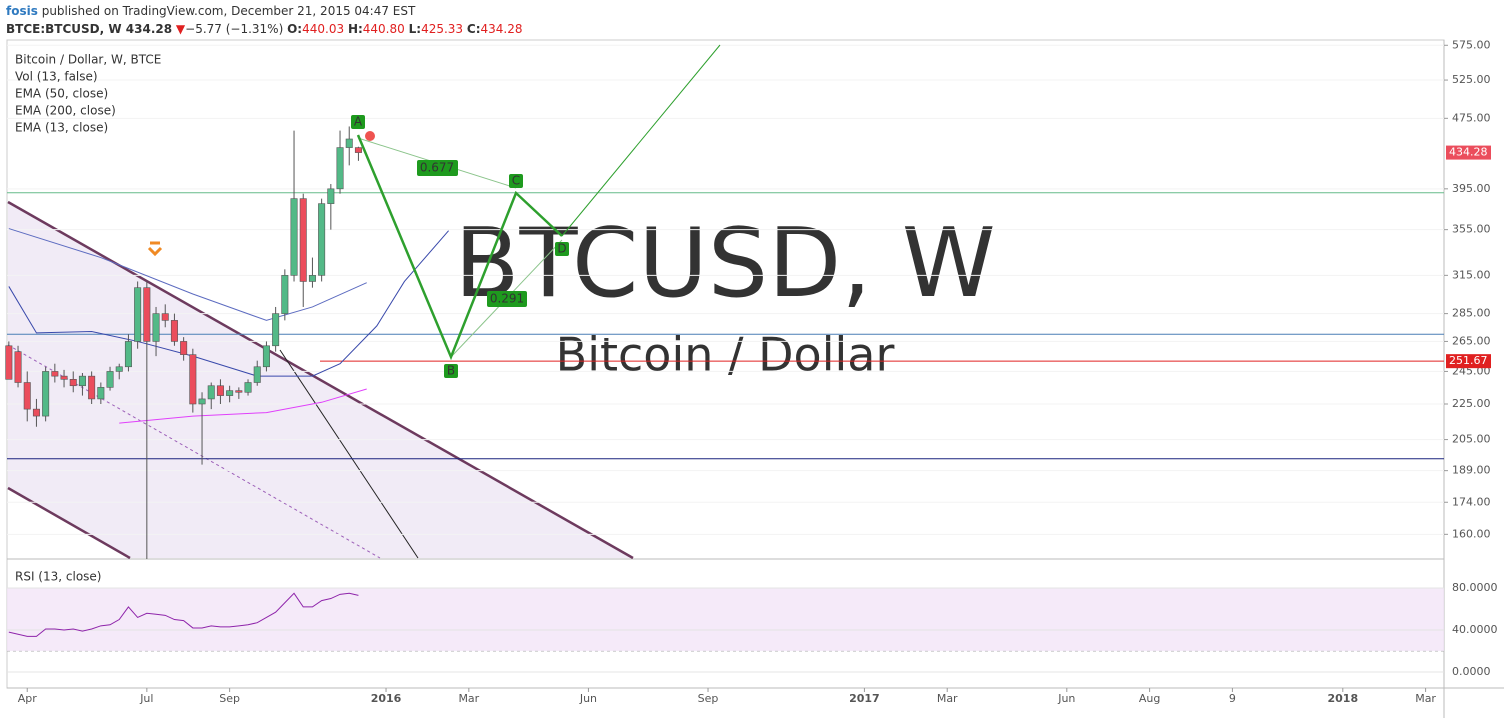 The width and height of the screenshot is (1504, 718). Describe the element at coordinates (1471, 79) in the screenshot. I see `y-tick-label: 525.00` at that location.